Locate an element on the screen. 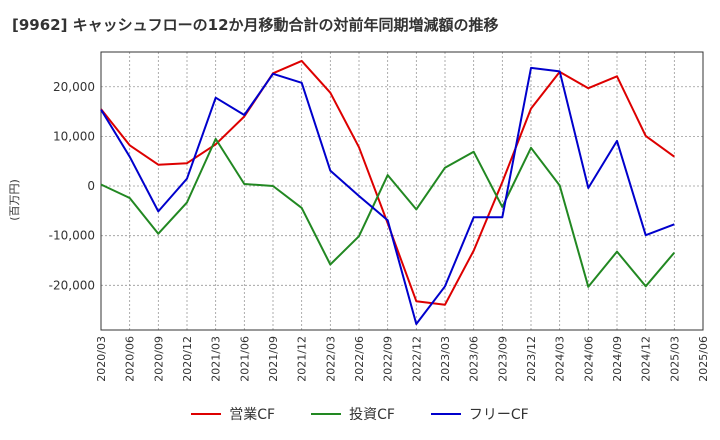 This screenshot has width=720, height=440. legend-swatch-free is located at coordinates (445, 414).